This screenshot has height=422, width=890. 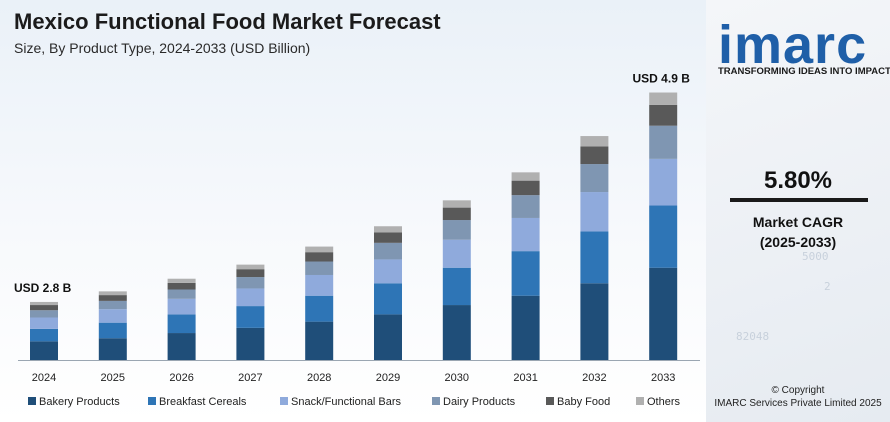 I want to click on bar-2029-snack-functional-bars, so click(x=388, y=271).